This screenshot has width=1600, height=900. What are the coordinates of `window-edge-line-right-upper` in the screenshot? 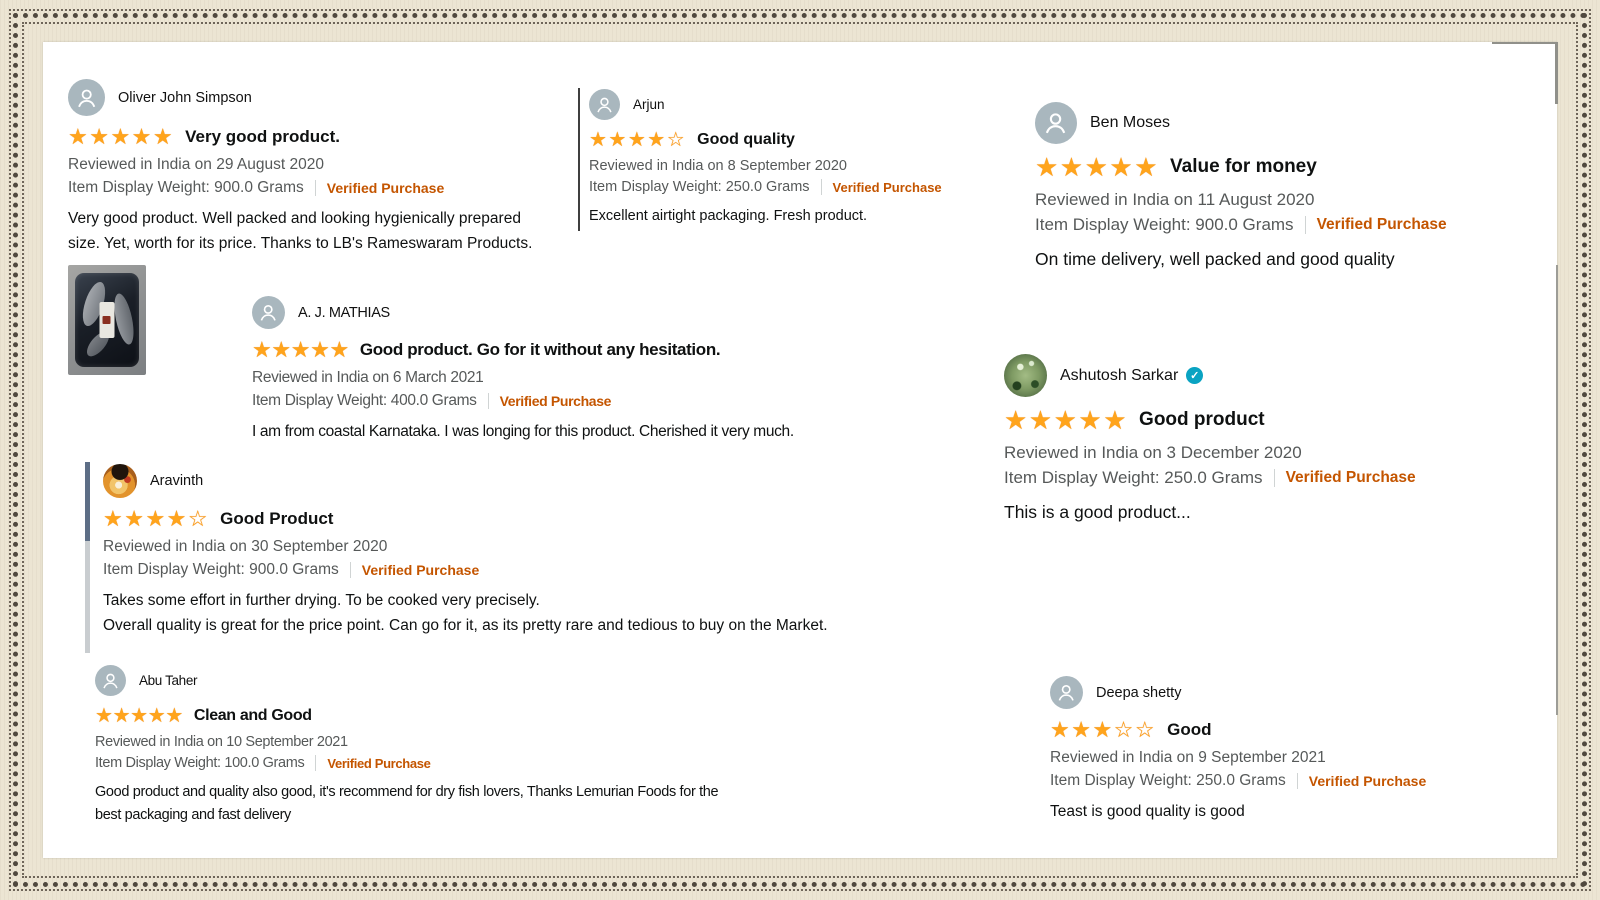 It's located at (1556, 73).